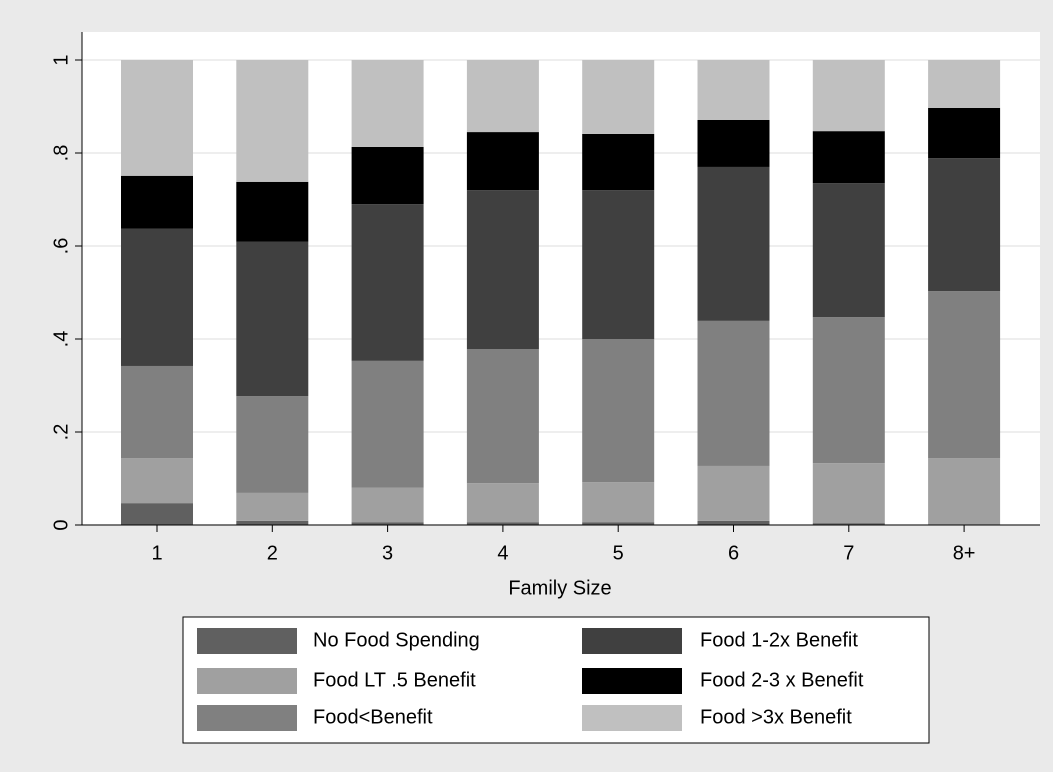  What do you see at coordinates (61, 524) in the screenshot?
I see `y-tick-label: 0` at bounding box center [61, 524].